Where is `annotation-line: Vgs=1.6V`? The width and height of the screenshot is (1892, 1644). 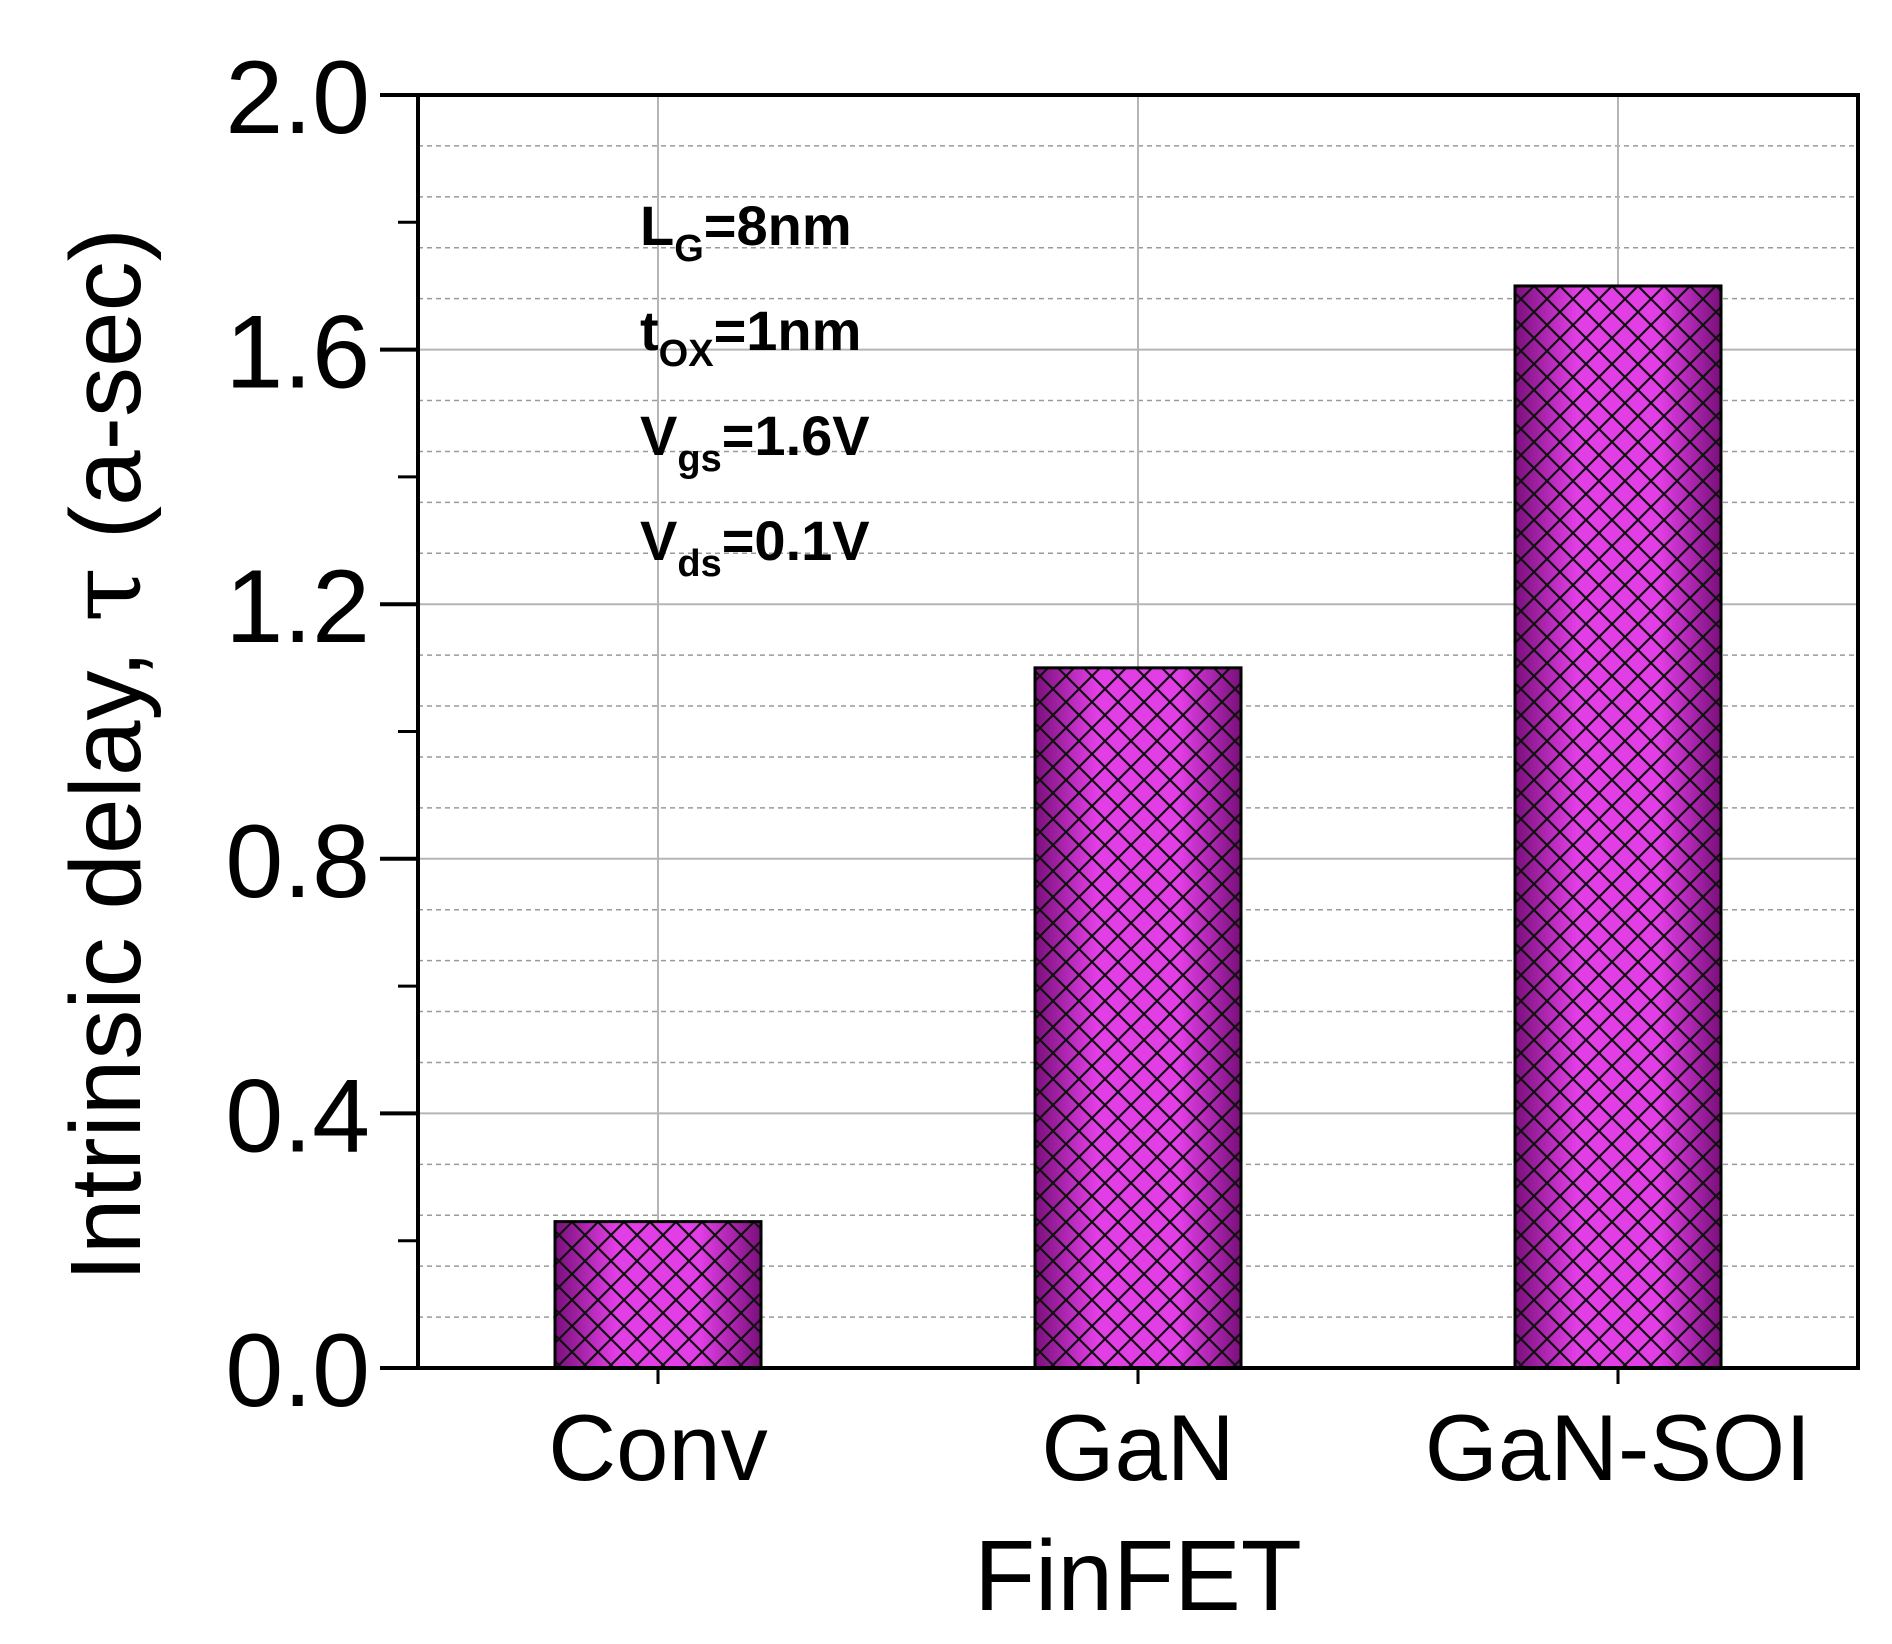 annotation-line: Vgs=1.6V is located at coordinates (755, 442).